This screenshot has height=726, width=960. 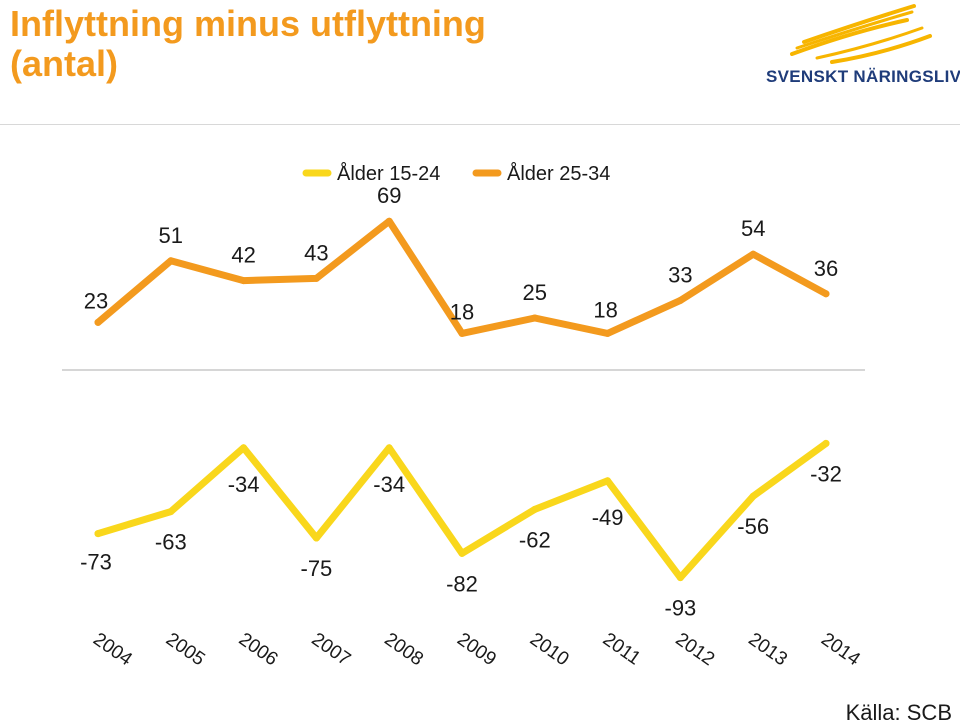 What do you see at coordinates (476, 649) in the screenshot?
I see `x-tick-label: 2009` at bounding box center [476, 649].